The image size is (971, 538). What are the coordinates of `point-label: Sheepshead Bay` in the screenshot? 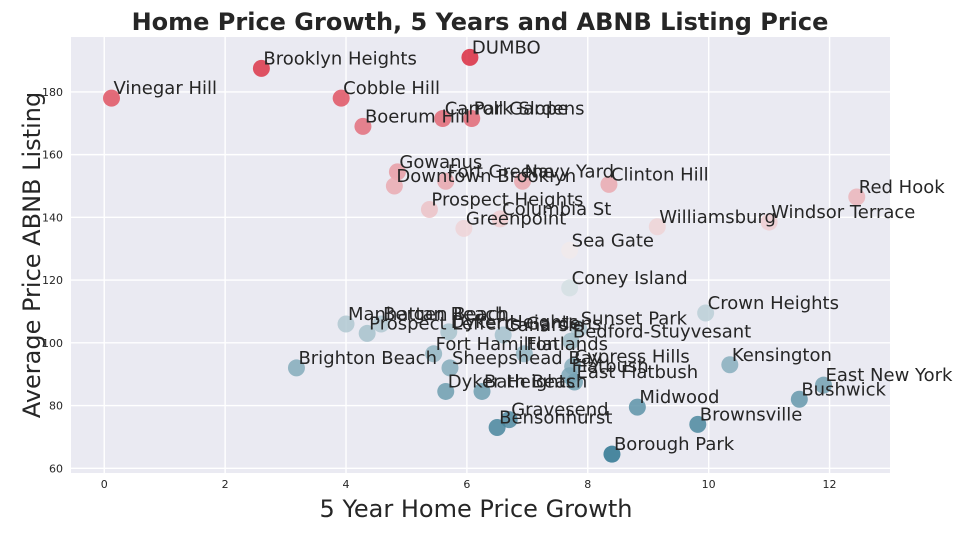 It's located at (527, 358).